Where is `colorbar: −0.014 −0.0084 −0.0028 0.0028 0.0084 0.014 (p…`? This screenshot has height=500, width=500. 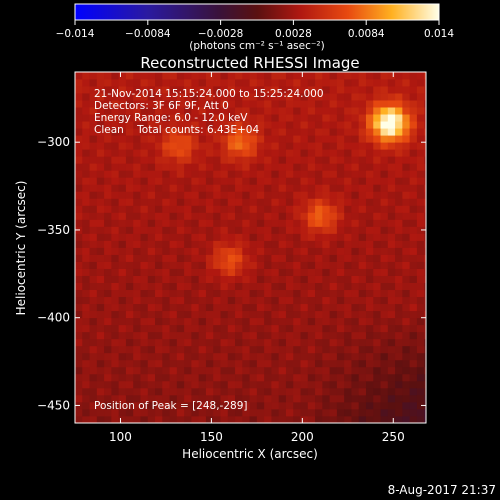
colorbar: −0.014 −0.0084 −0.0028 0.0028 0.0084 0.014 (p… is located at coordinates (255, 27).